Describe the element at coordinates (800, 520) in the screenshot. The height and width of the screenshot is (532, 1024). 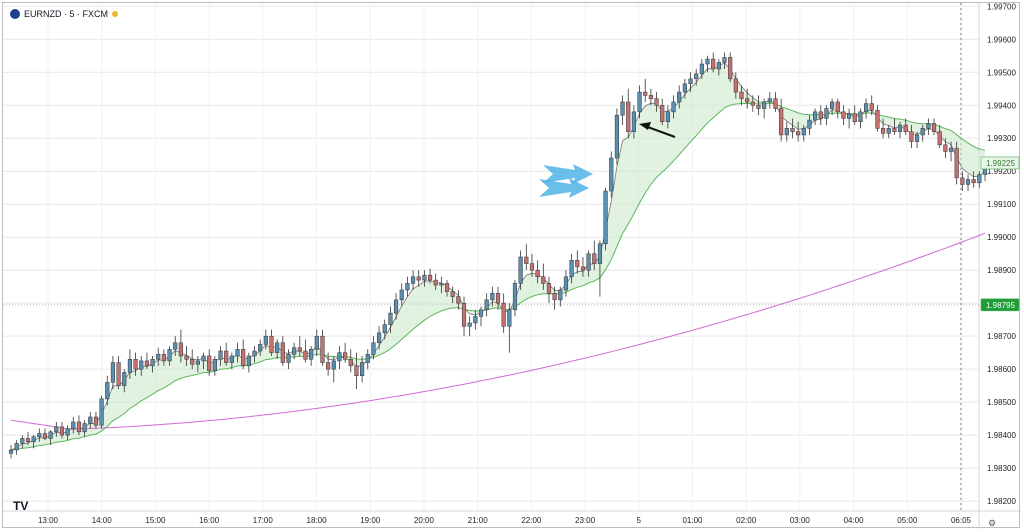
I see `x-tick-label: 03:00` at that location.